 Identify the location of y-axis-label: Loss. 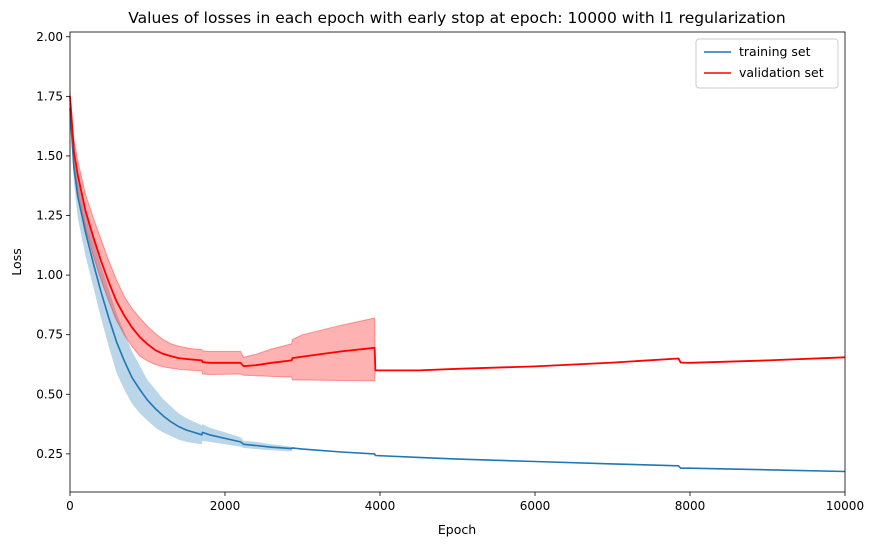
(16, 261).